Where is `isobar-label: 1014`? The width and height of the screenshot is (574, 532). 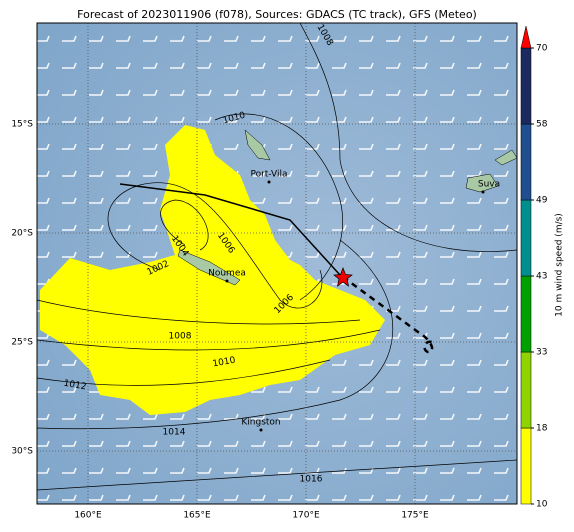 isobar-label: 1014 is located at coordinates (174, 433).